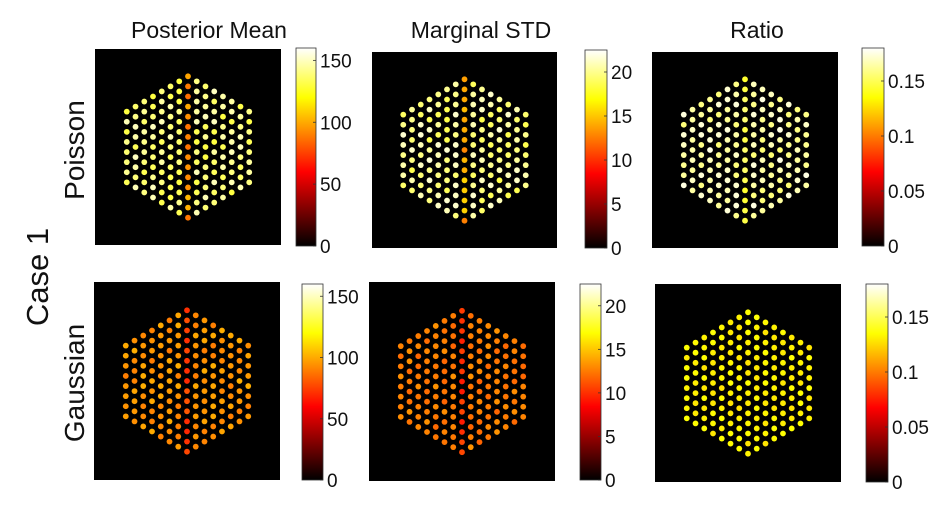 The width and height of the screenshot is (946, 514). What do you see at coordinates (336, 123) in the screenshot?
I see `colorbar-tick-label: 100` at bounding box center [336, 123].